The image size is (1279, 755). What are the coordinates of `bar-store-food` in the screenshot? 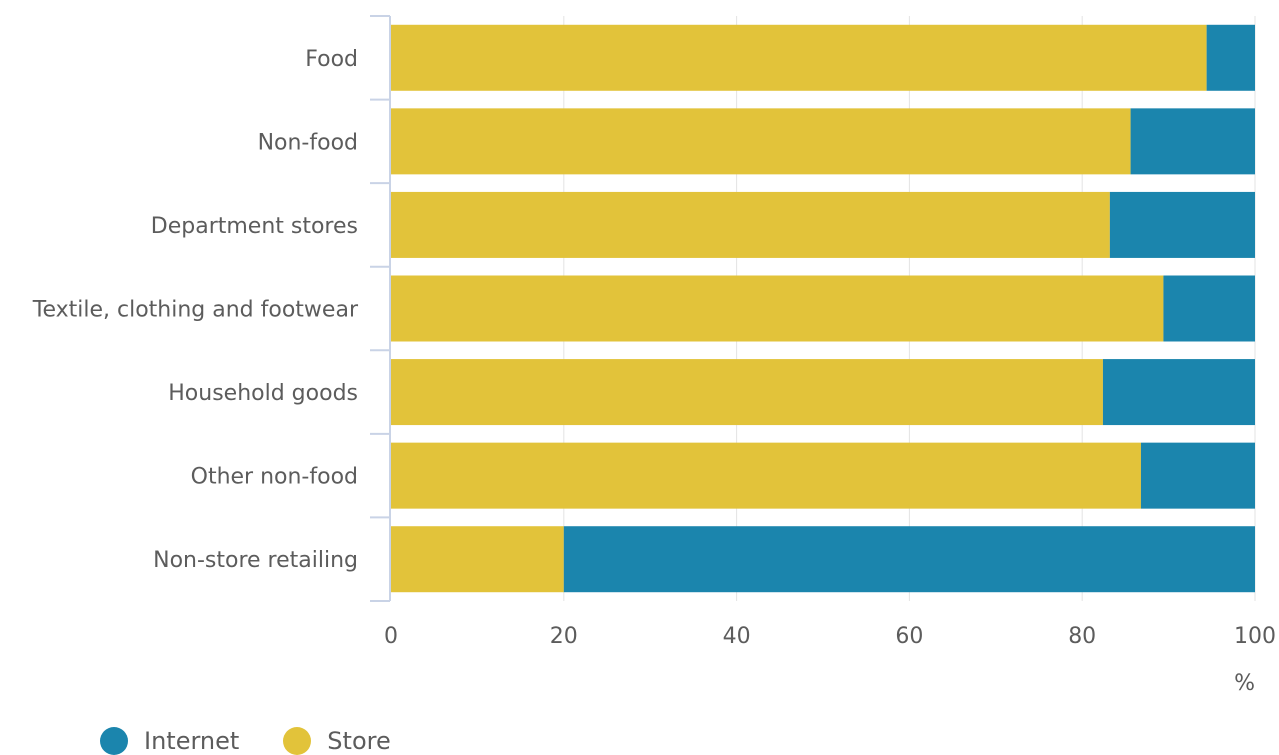 It's located at (799, 57).